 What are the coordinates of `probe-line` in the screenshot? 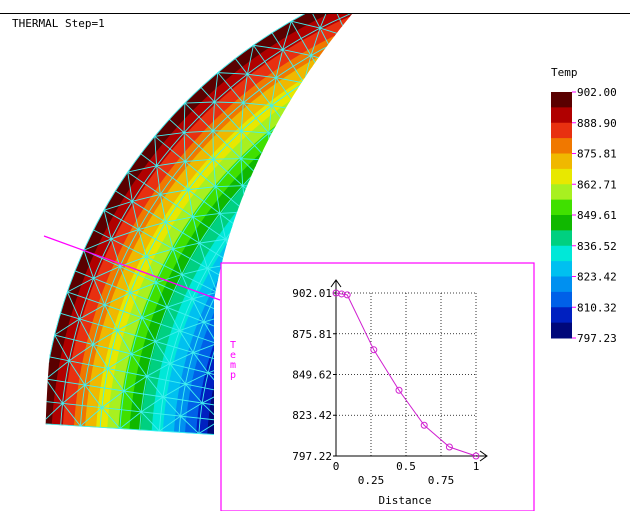 It's located at (132, 268).